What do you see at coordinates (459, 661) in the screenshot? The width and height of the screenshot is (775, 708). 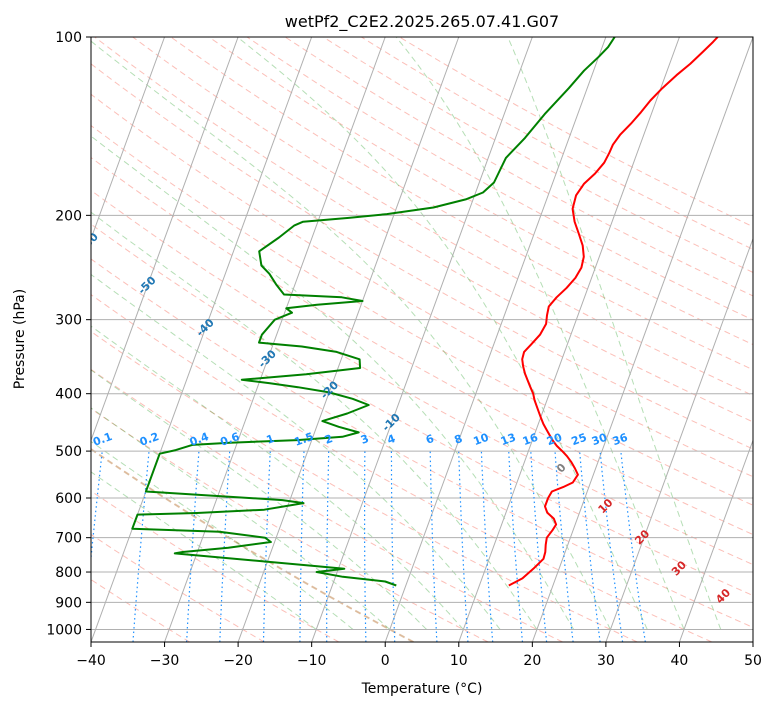 I see `x-tick-label: 10` at bounding box center [459, 661].